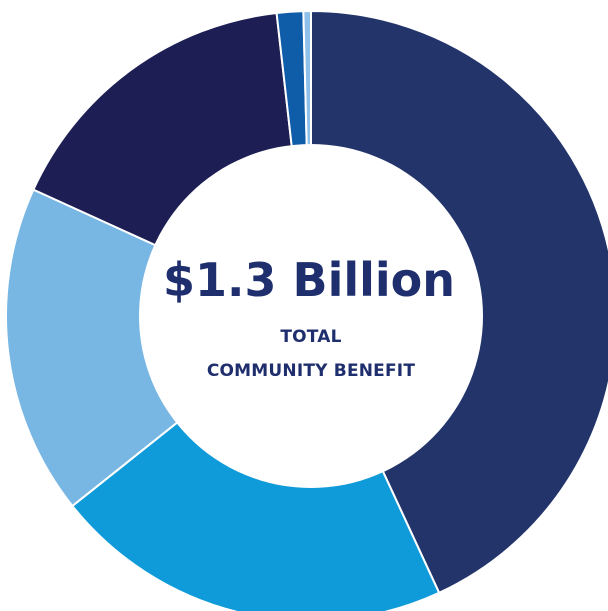 The width and height of the screenshot is (608, 611). What do you see at coordinates (311, 371) in the screenshot?
I see `total-label-line2: COMMUNITY BENEFIT` at bounding box center [311, 371].